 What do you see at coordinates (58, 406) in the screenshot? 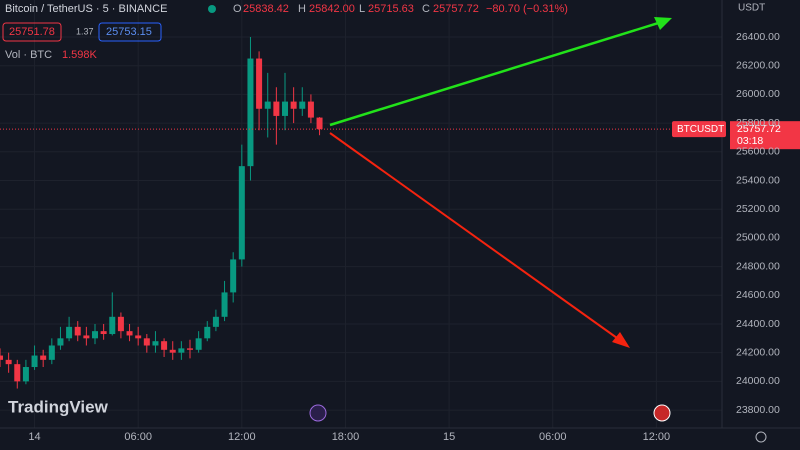
I see `brand: TradingView` at bounding box center [58, 406].